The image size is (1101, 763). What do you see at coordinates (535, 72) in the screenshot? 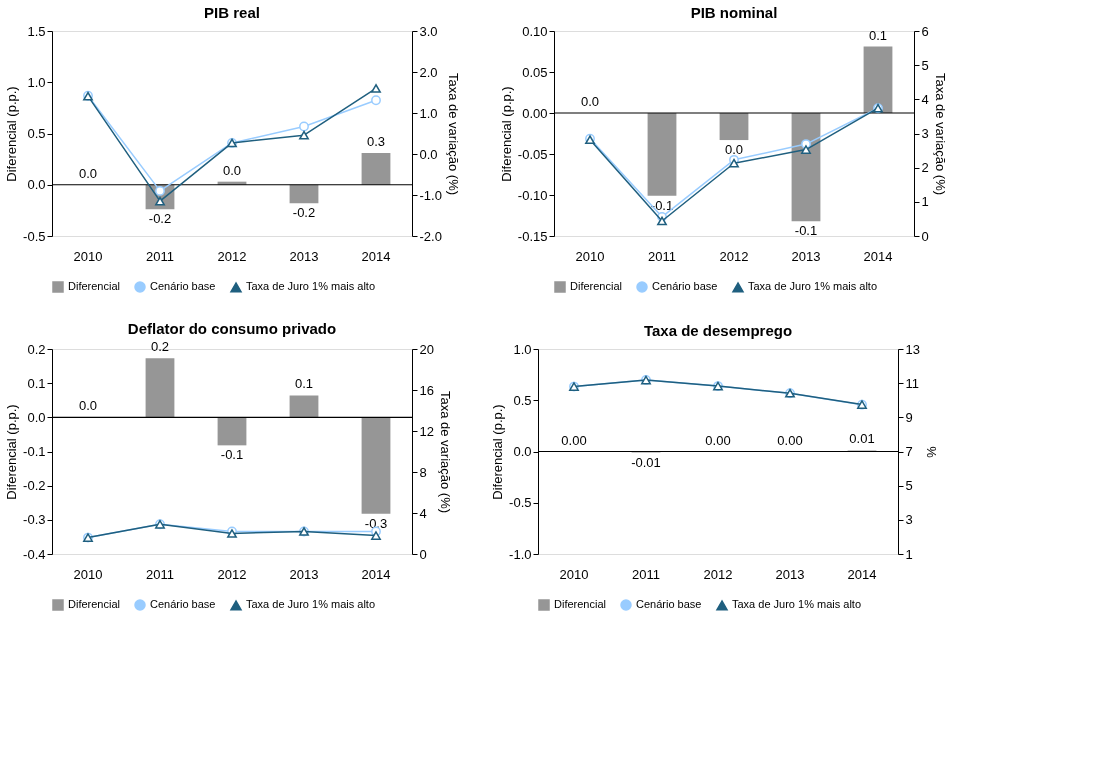
I see `y-tick-label: 0.05` at bounding box center [535, 72].